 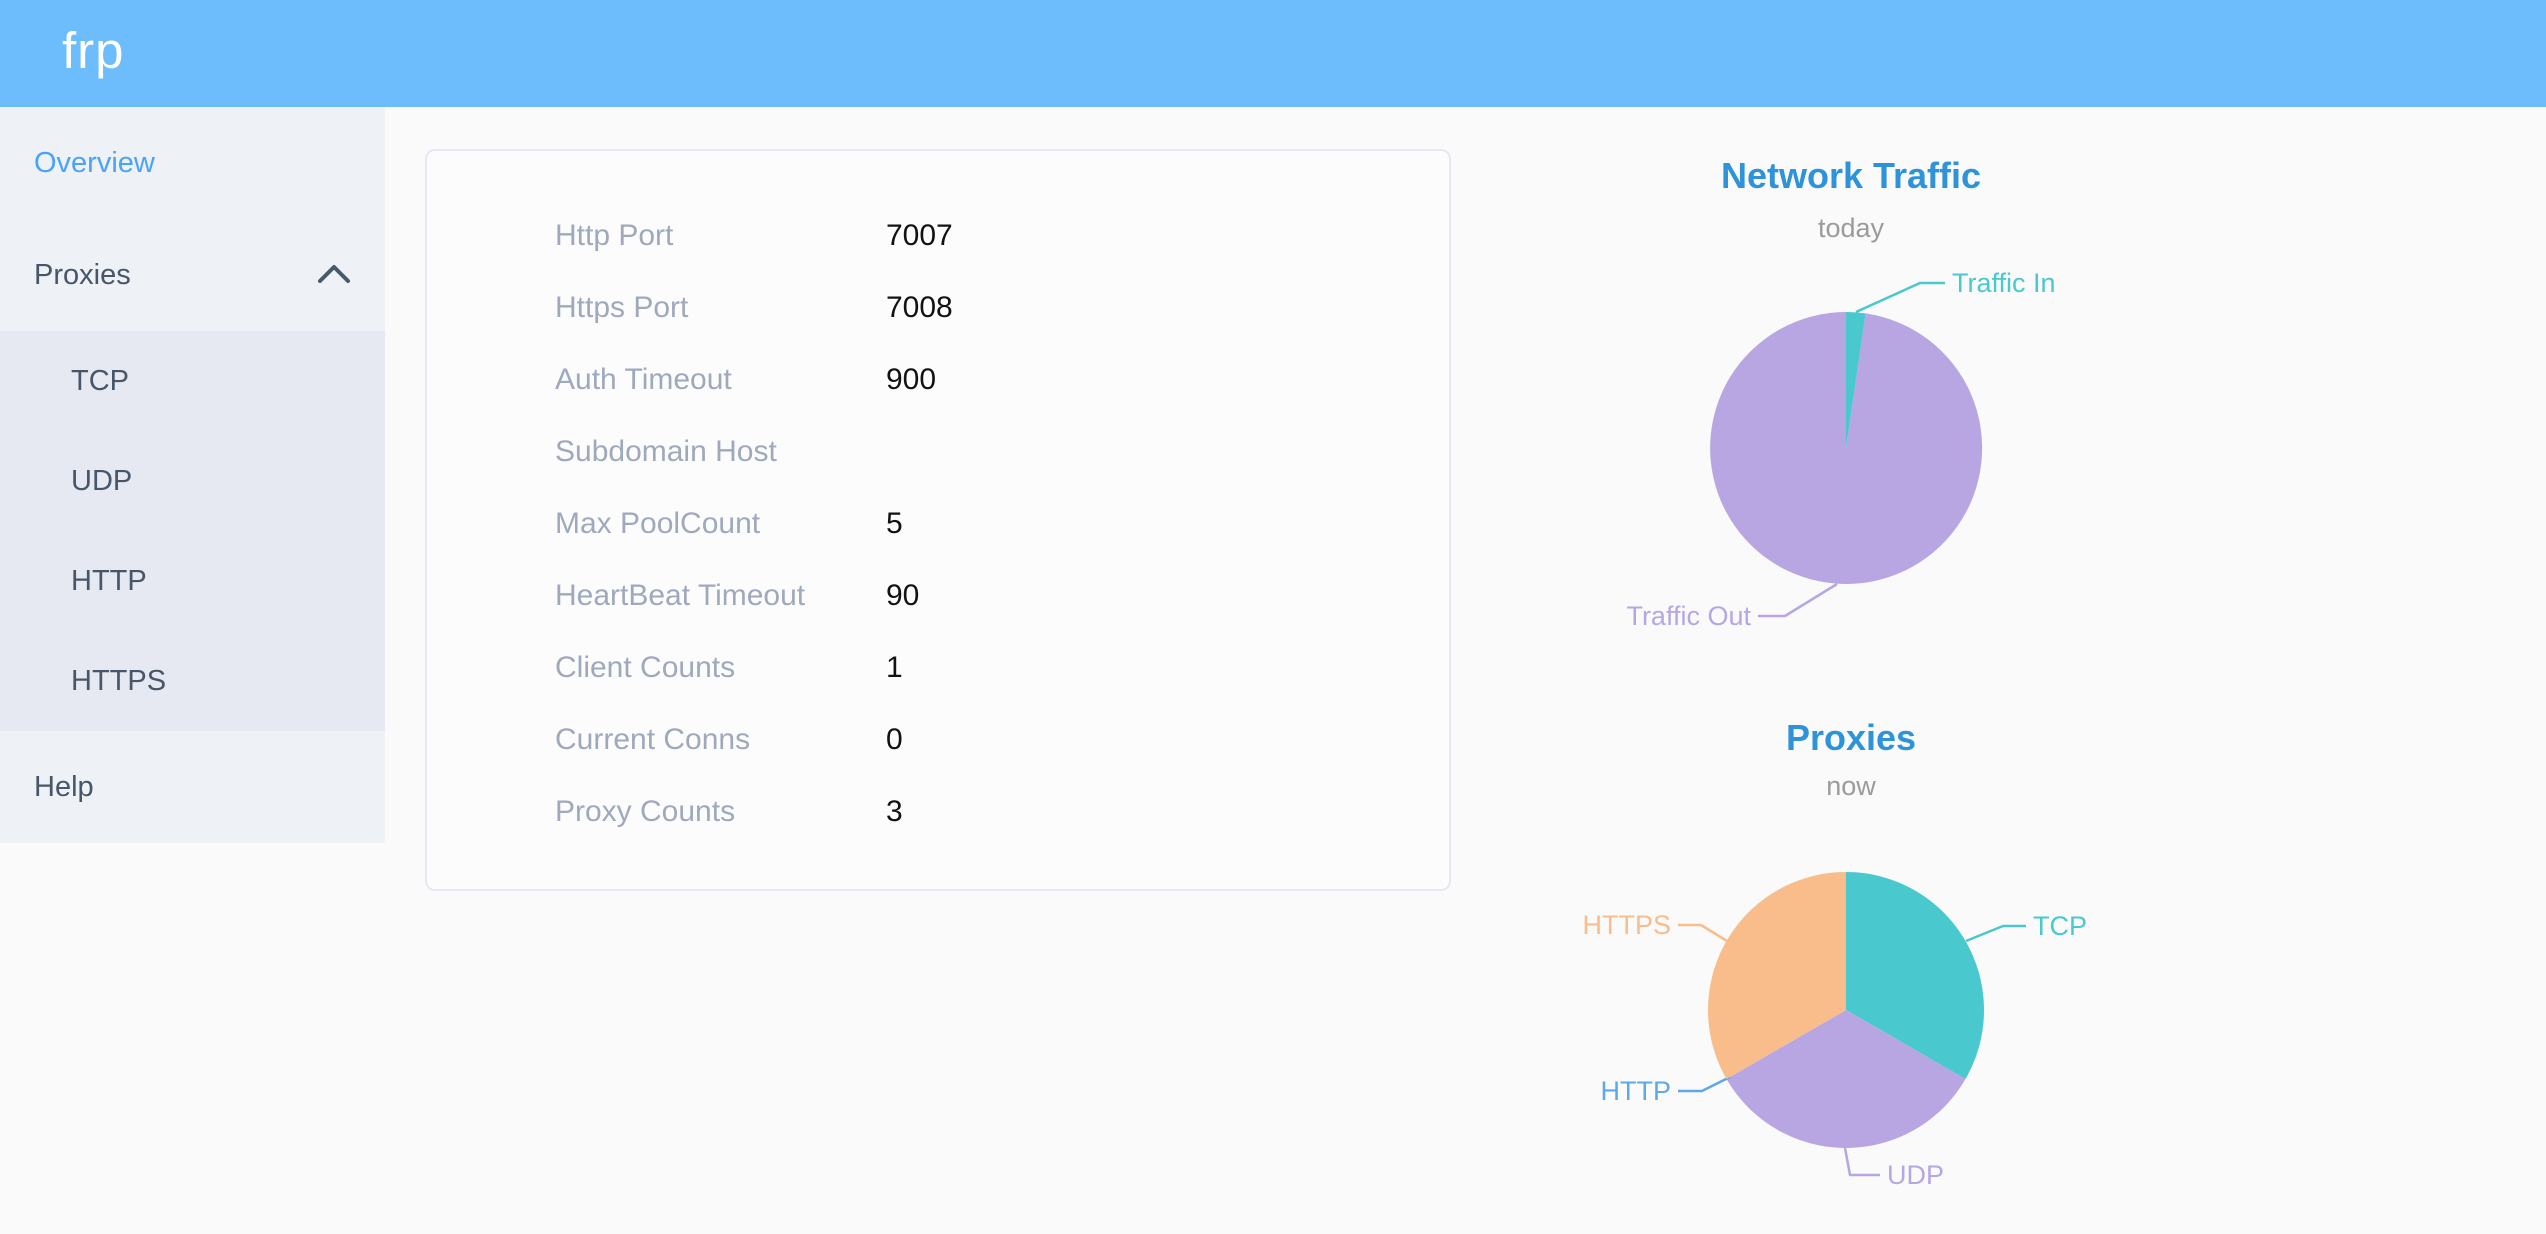 What do you see at coordinates (938, 380) in the screenshot?
I see `config-row: Auth Timeout 900` at bounding box center [938, 380].